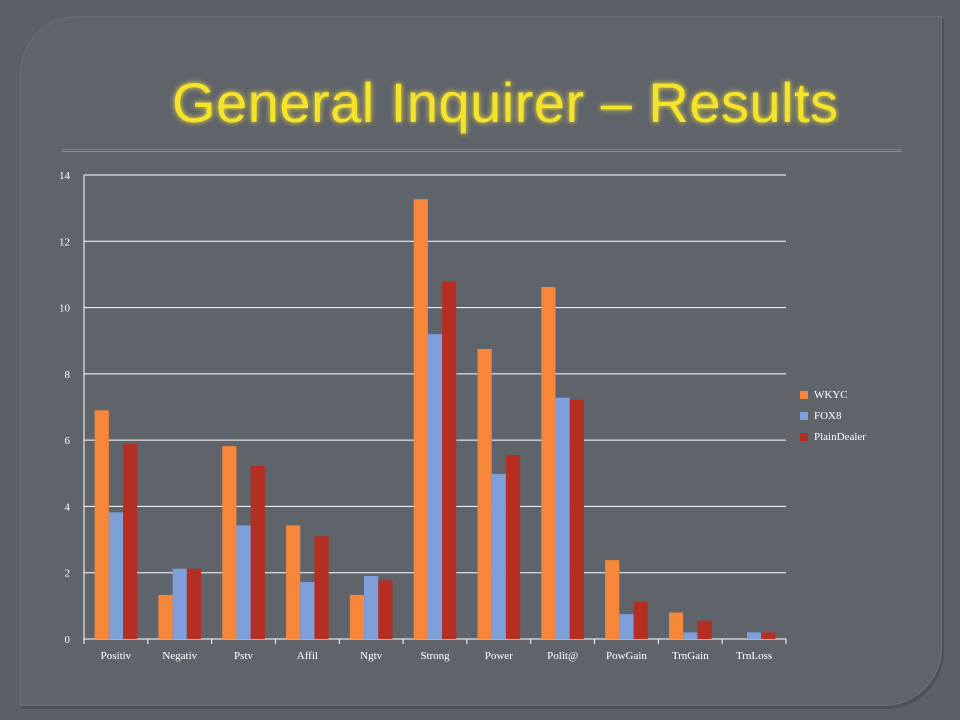 The image size is (960, 720). What do you see at coordinates (116, 656) in the screenshot?
I see `x-tick-label: Positiv` at bounding box center [116, 656].